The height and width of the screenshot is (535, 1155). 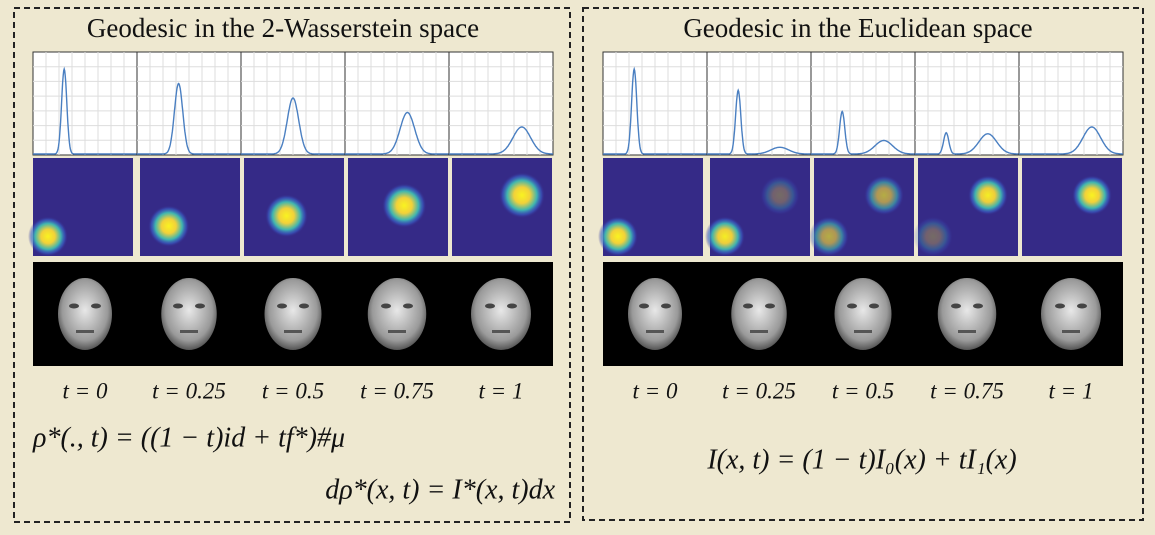 I want to click on panel-title: Geodesic in the Euclidean space, so click(x=857, y=28).